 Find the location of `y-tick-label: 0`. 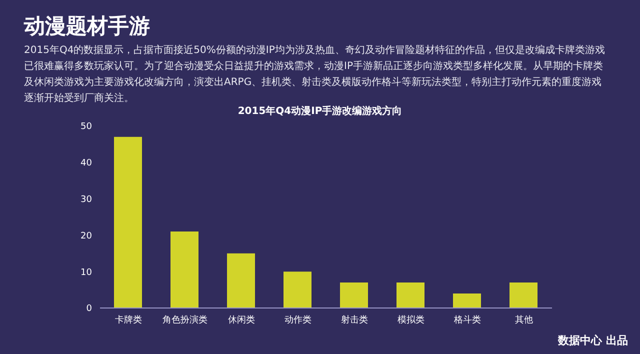

y-tick-label: 0 is located at coordinates (89, 309).